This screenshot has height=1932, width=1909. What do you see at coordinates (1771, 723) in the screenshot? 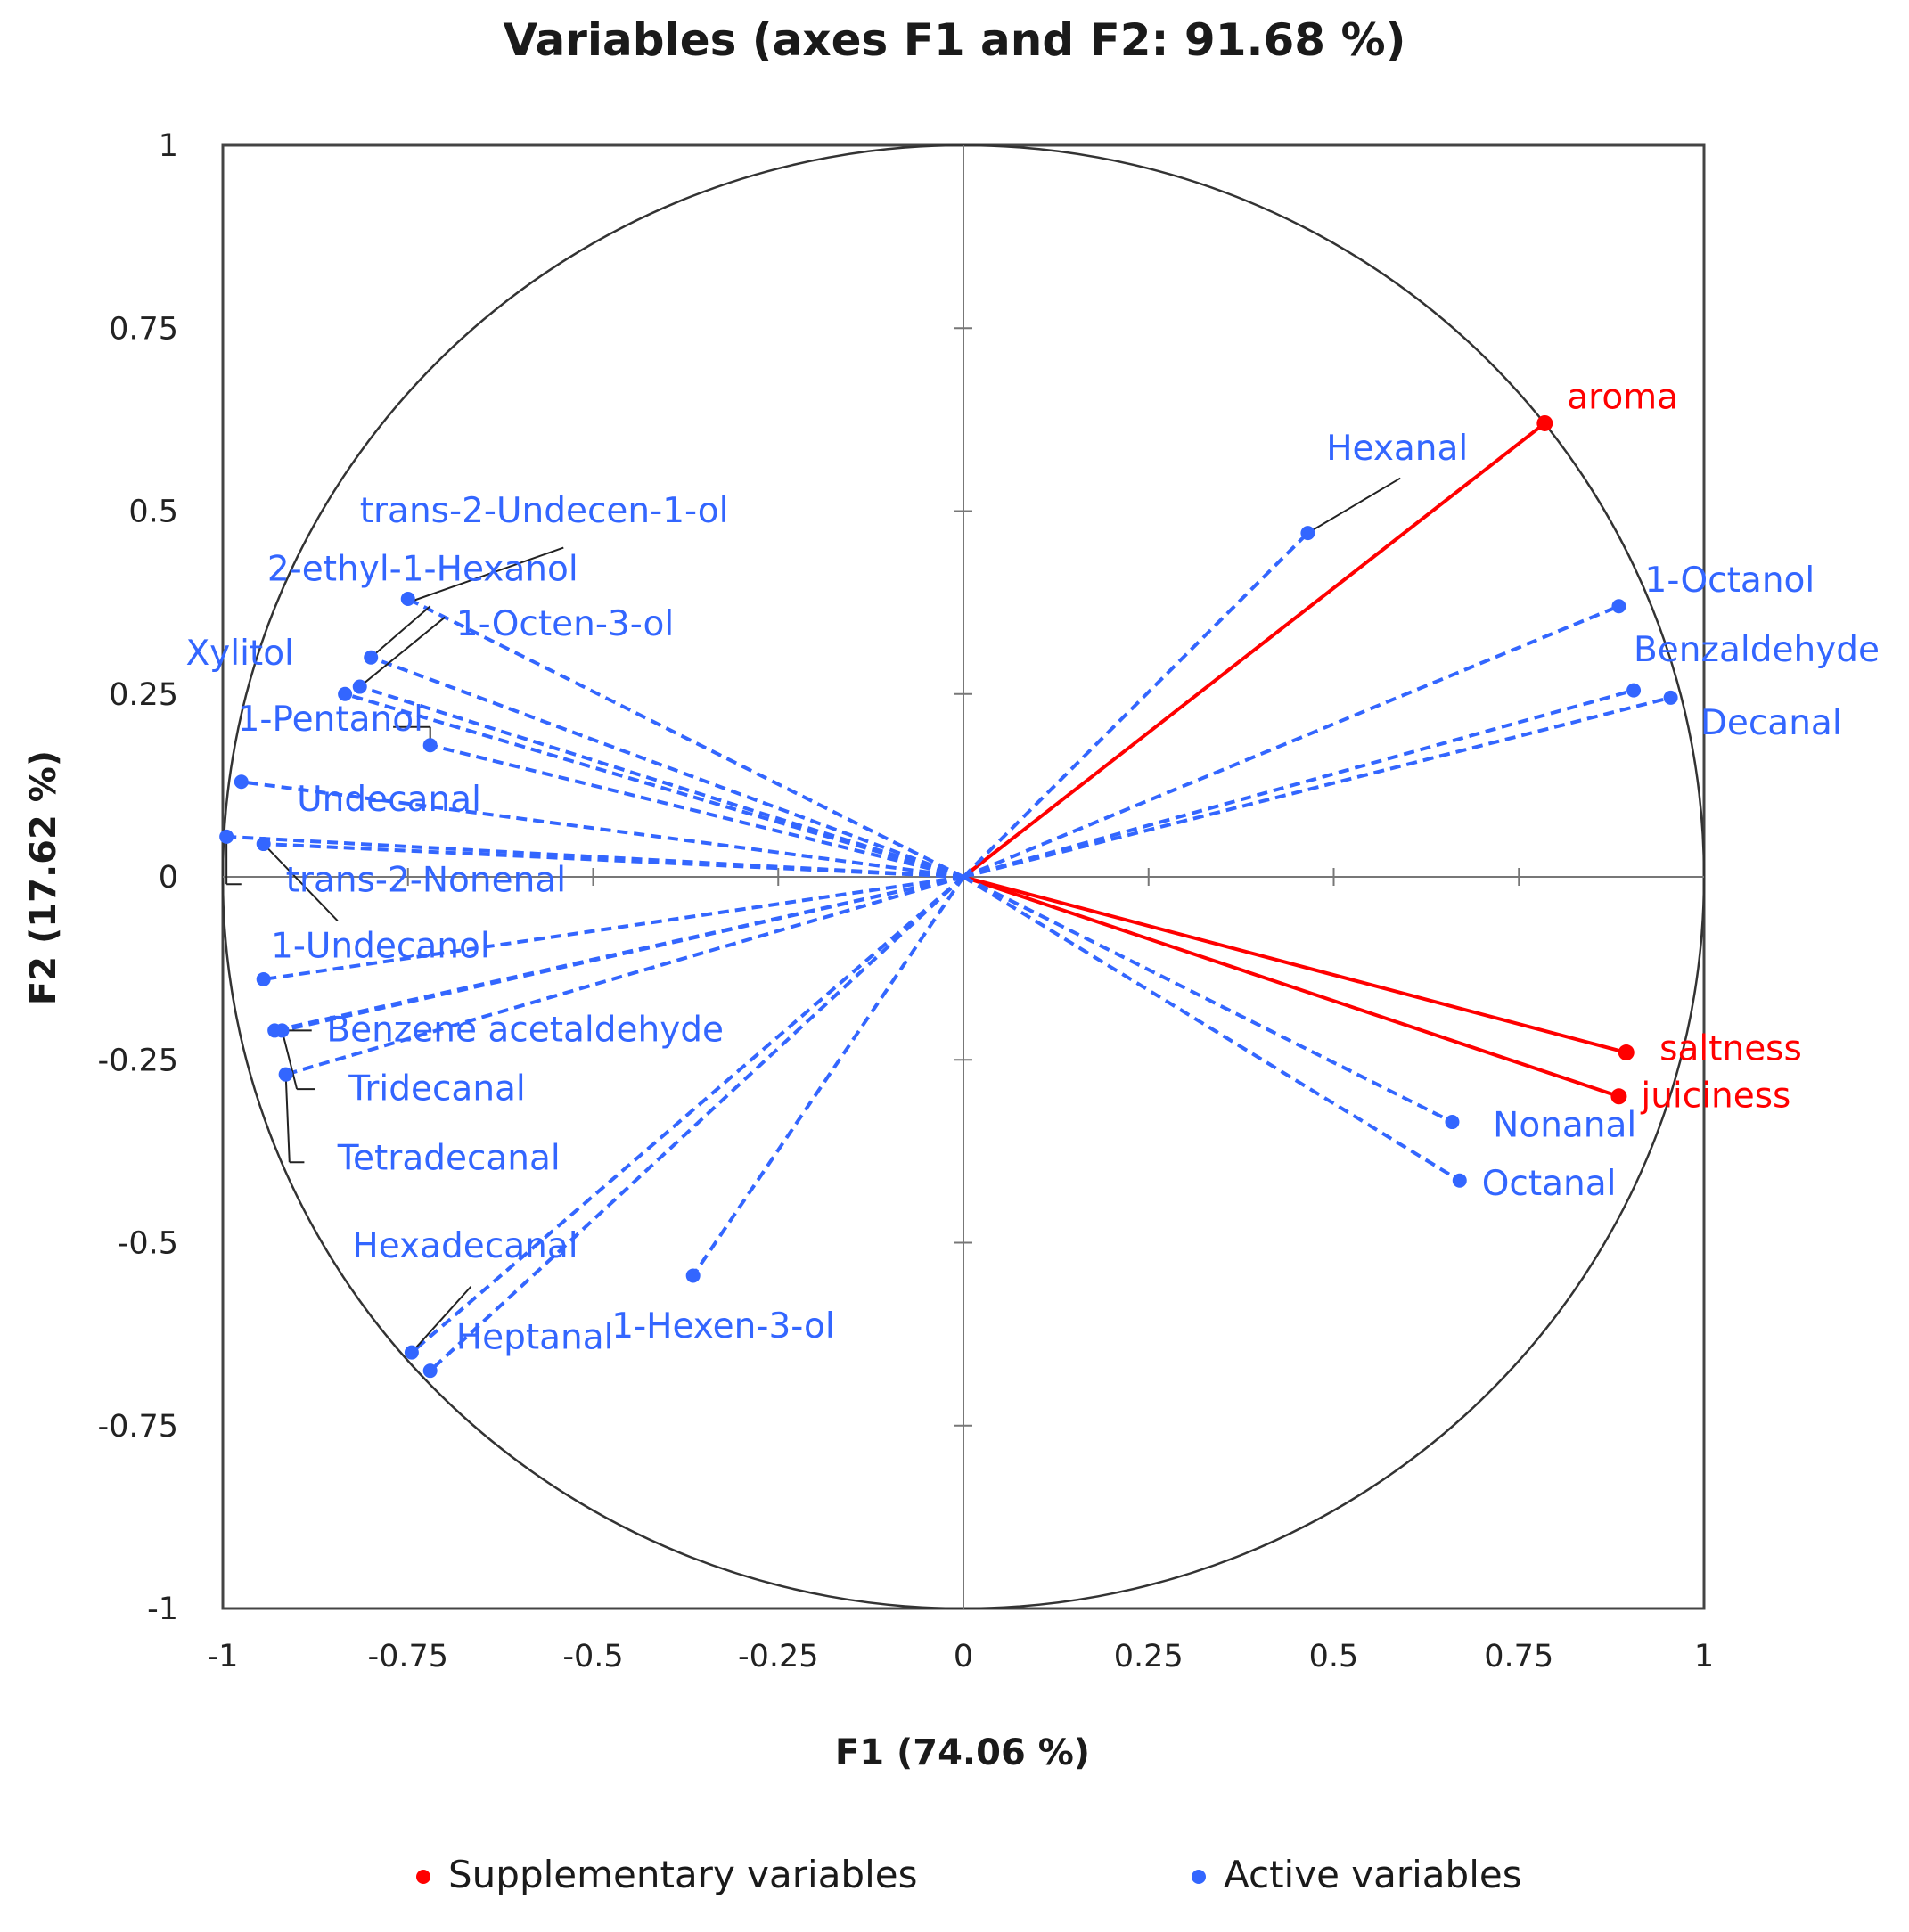
I see `variable-label: Decanal` at bounding box center [1771, 723].